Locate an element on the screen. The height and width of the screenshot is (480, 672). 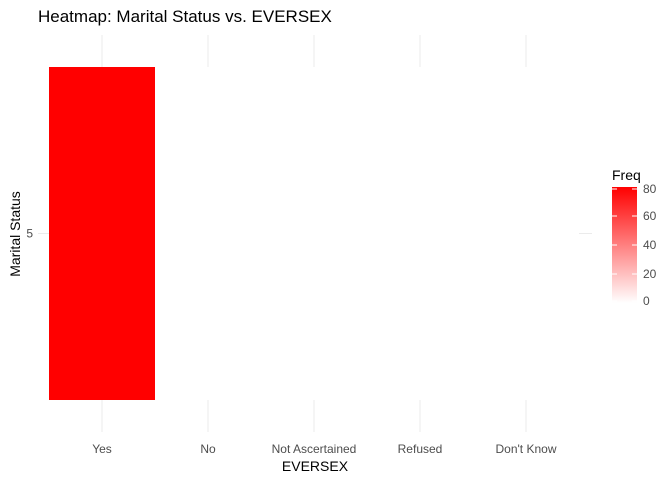
y-tick-labels: 5 is located at coordinates (29, 234).